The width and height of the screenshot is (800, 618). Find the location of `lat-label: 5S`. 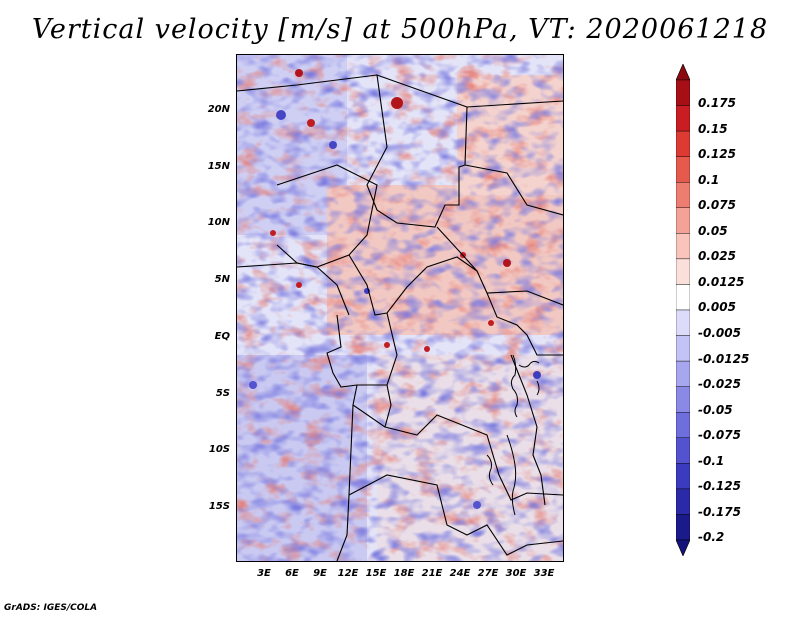

lat-label: 5S is located at coordinates (222, 393).